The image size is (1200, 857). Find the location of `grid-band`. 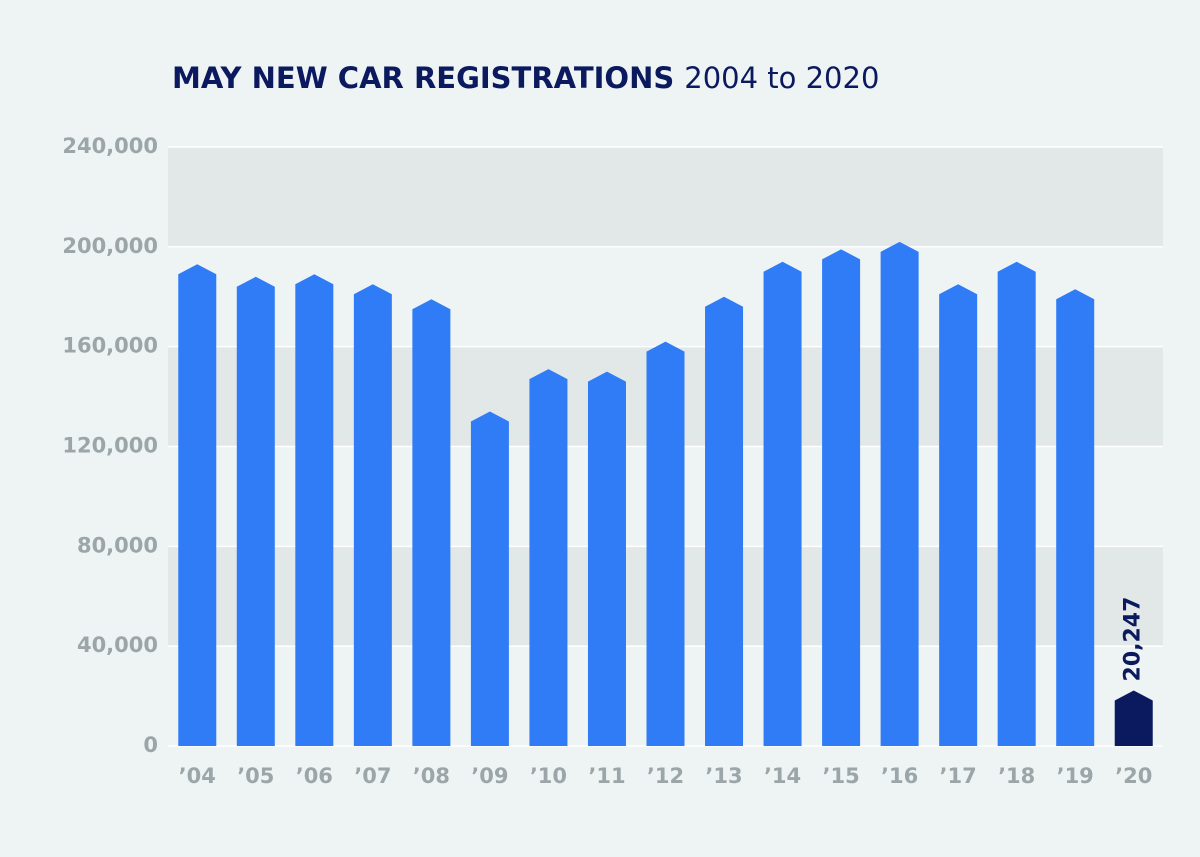

grid-band is located at coordinates (665, 197).